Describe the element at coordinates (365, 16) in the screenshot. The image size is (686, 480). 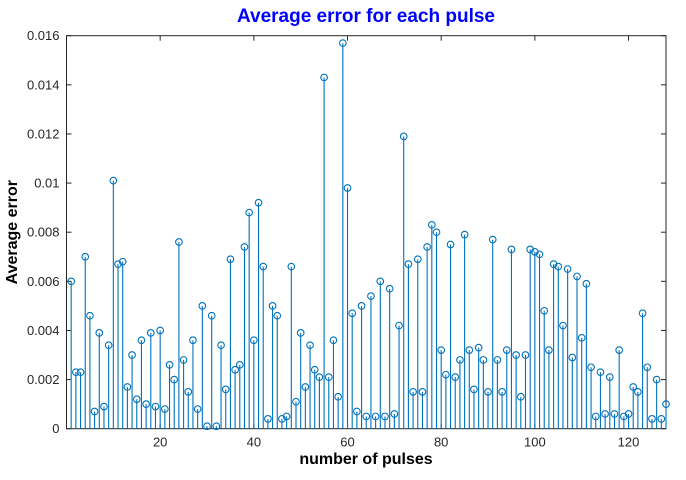
I see `chart-title: Average error for each pulse` at that location.